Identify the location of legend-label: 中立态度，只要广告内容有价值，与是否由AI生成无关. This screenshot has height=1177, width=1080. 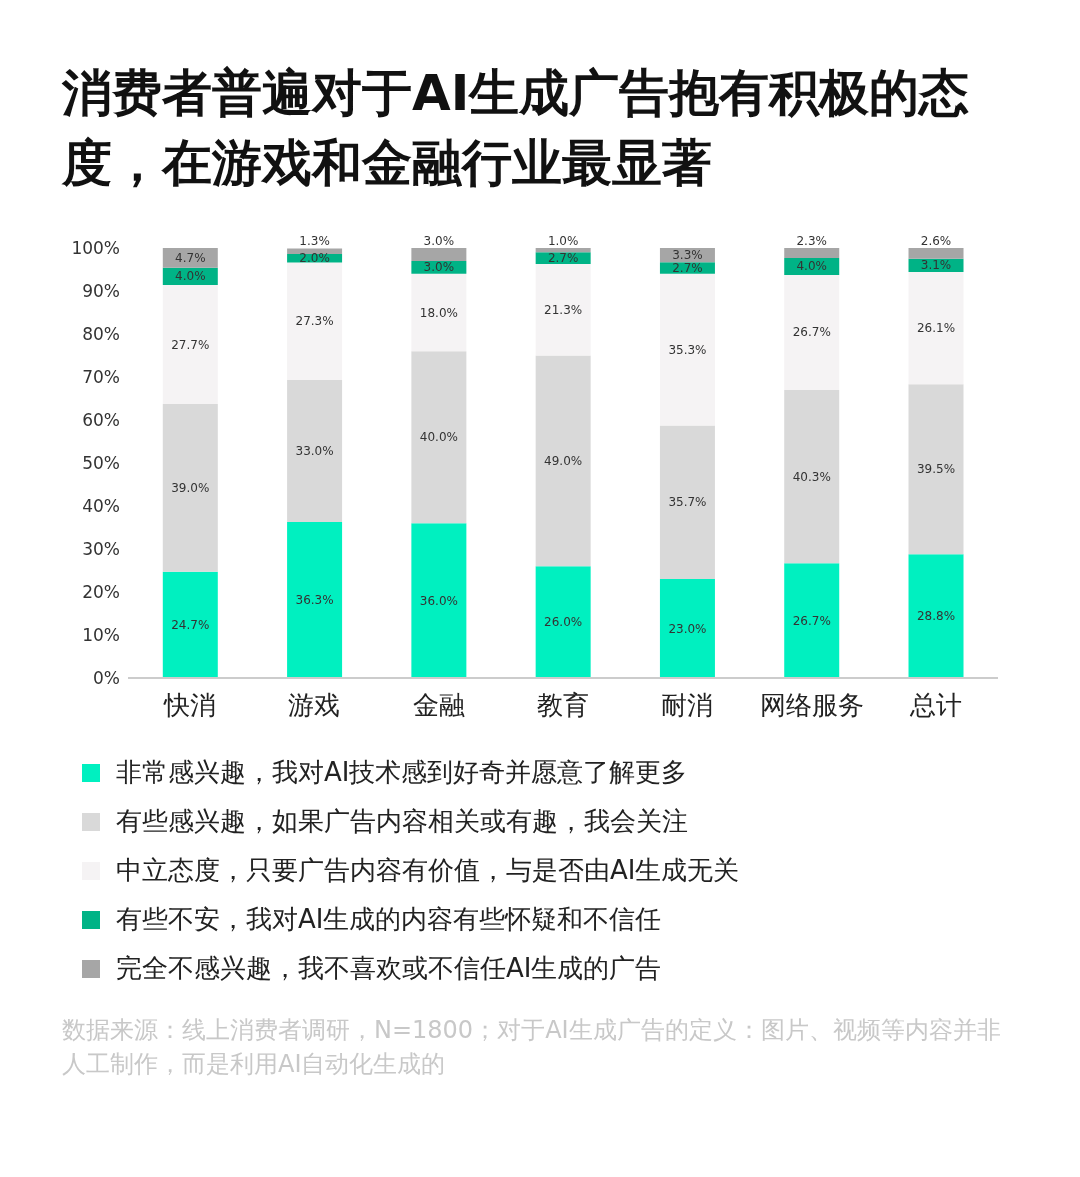
(428, 870).